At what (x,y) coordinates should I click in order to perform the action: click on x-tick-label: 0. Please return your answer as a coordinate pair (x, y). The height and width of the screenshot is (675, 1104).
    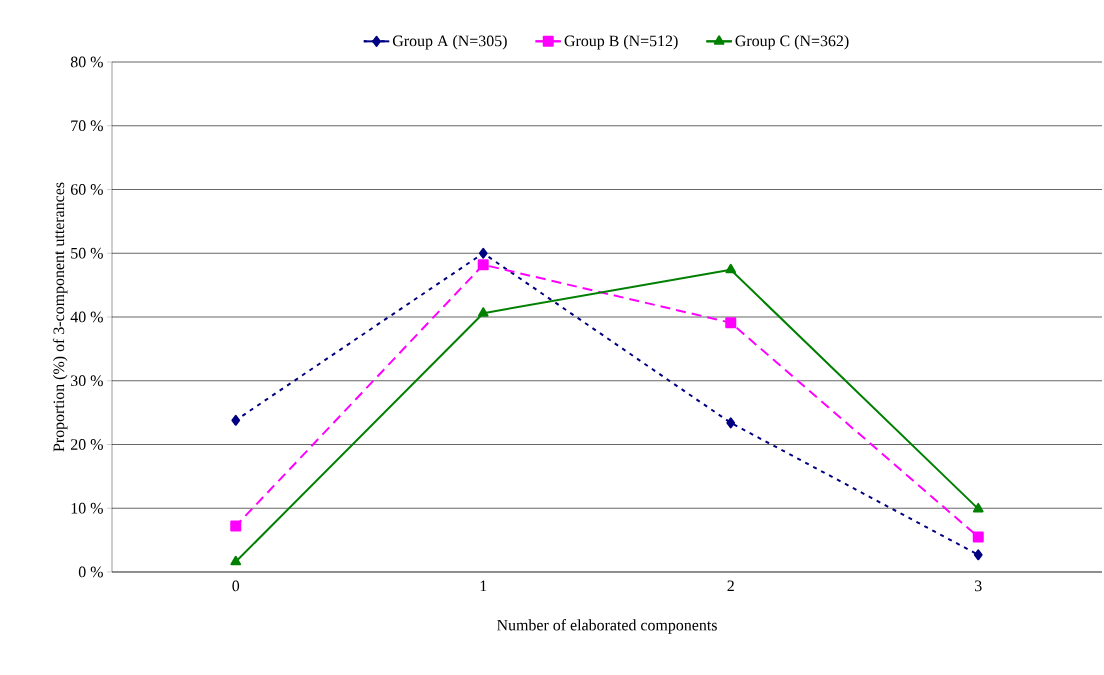
    Looking at the image, I should click on (236, 586).